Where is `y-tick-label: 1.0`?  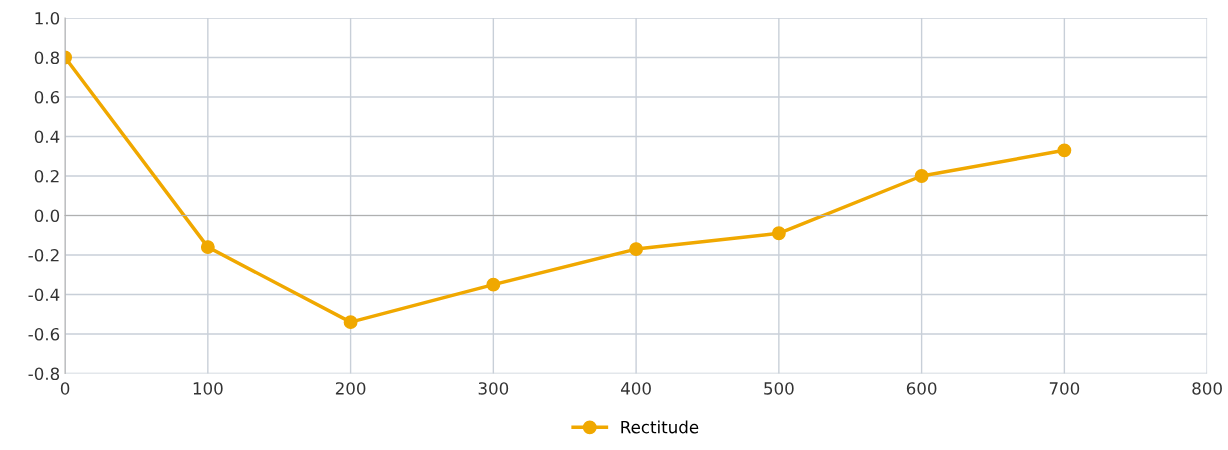 y-tick-label: 1.0 is located at coordinates (47, 18).